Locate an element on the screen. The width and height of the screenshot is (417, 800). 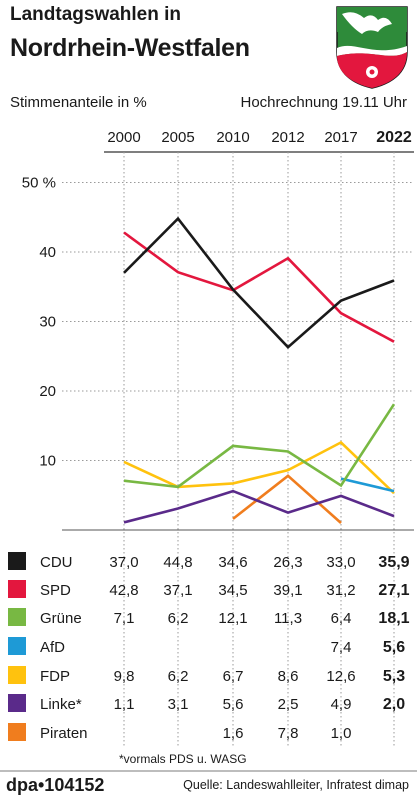
data-label: 2,5 is located at coordinates (288, 704).